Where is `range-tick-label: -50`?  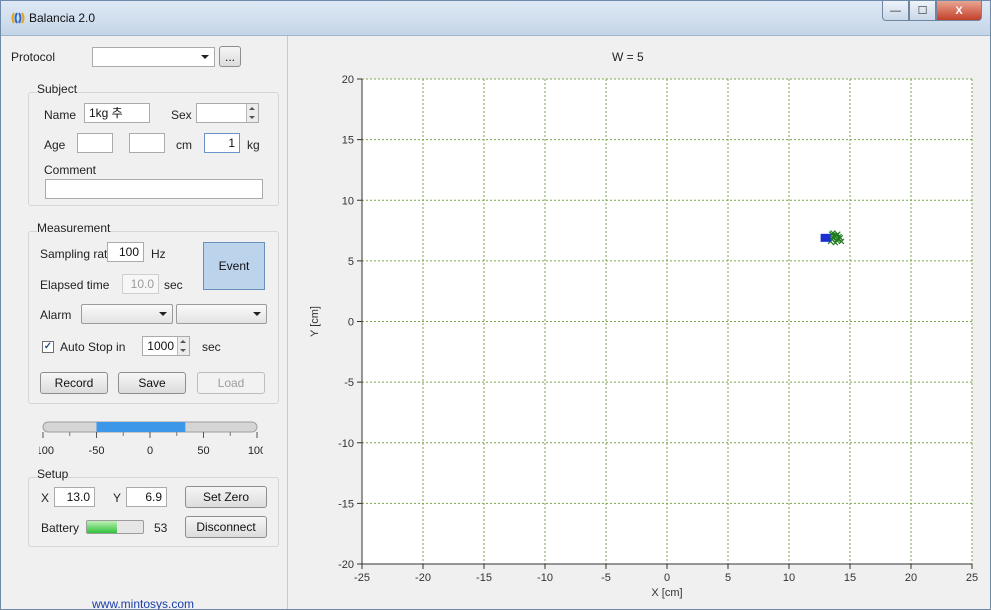 range-tick-label: -50 is located at coordinates (97, 451).